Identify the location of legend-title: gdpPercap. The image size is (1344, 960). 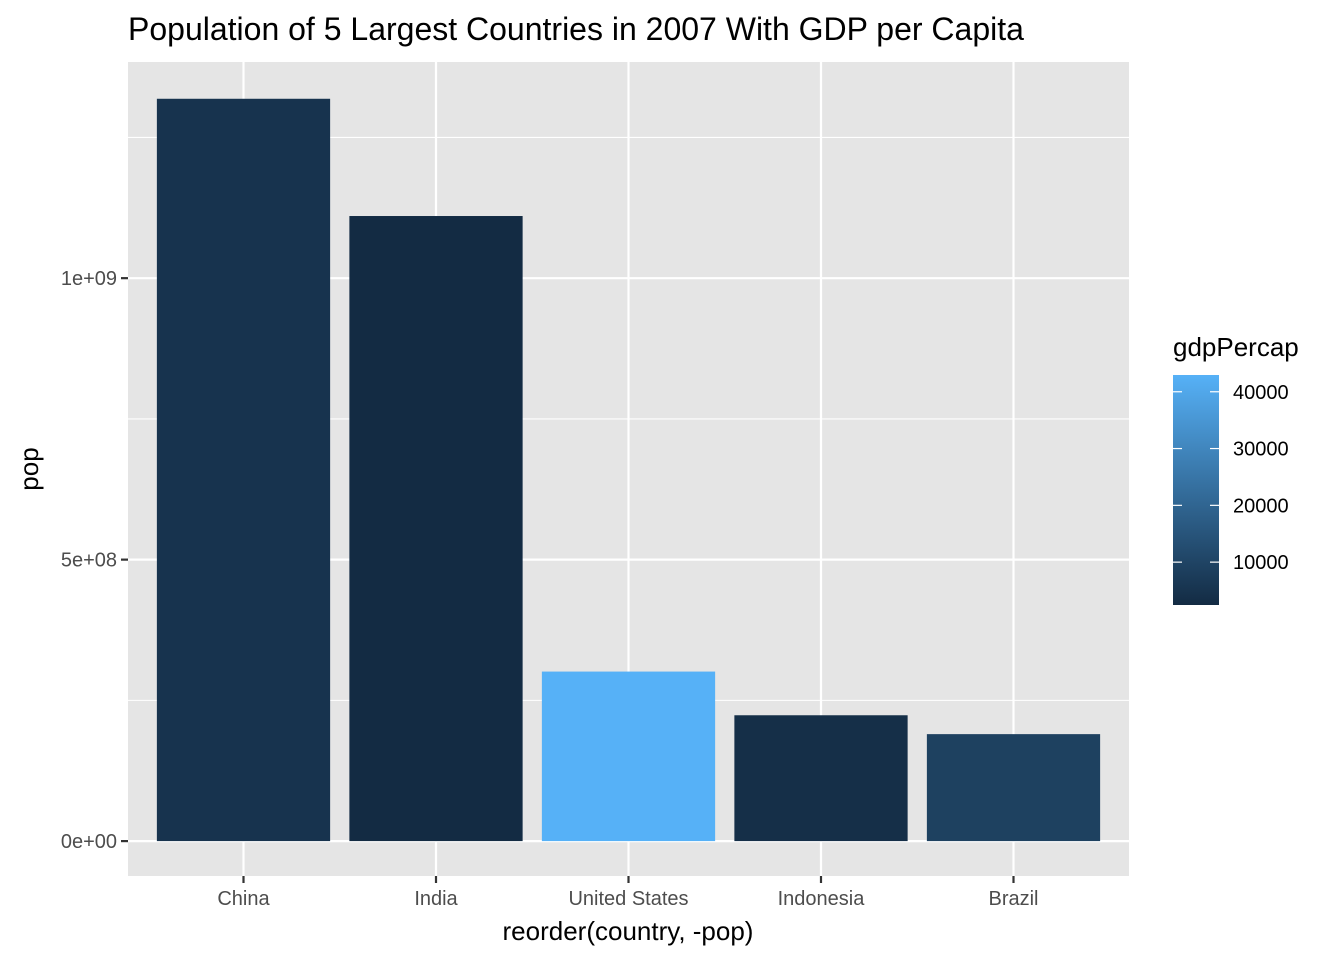
(1236, 347).